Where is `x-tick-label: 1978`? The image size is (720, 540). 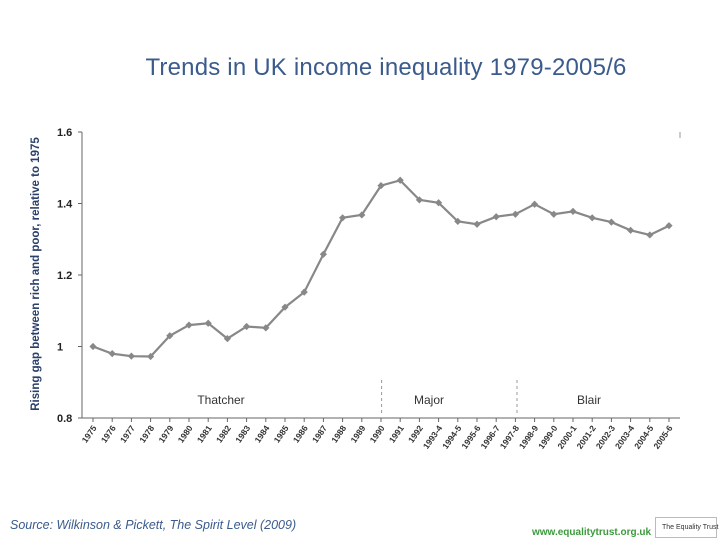
x-tick-label: 1978 is located at coordinates (146, 433).